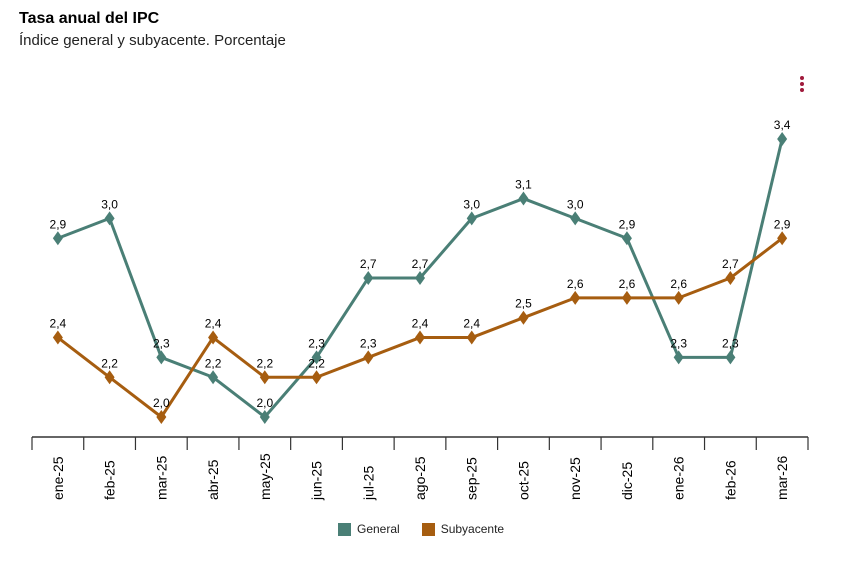 Image resolution: width=847 pixels, height=582 pixels. I want to click on legend-label: Subyacente, so click(472, 529).